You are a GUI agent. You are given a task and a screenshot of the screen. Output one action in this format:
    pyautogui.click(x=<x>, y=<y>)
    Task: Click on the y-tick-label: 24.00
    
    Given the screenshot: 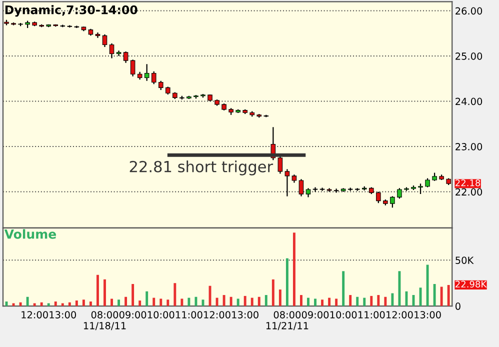 What is the action you would take?
    pyautogui.click(x=469, y=102)
    